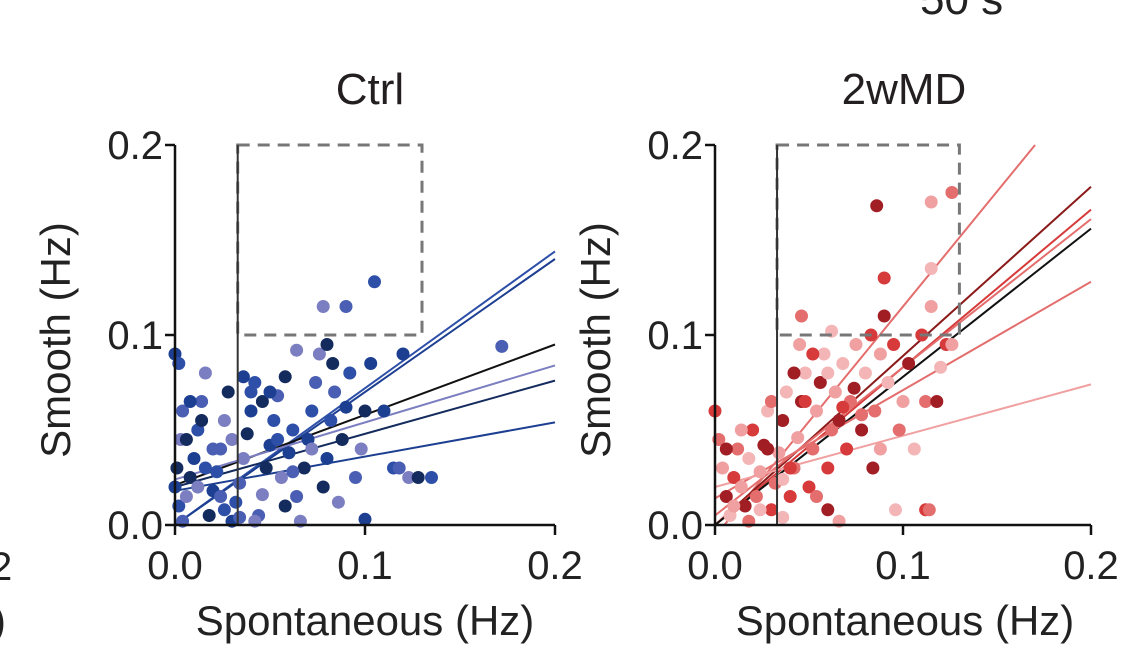 The height and width of the screenshot is (666, 1136). Describe the element at coordinates (3, 620) in the screenshot. I see `left-panel-label-fragment: )` at that location.